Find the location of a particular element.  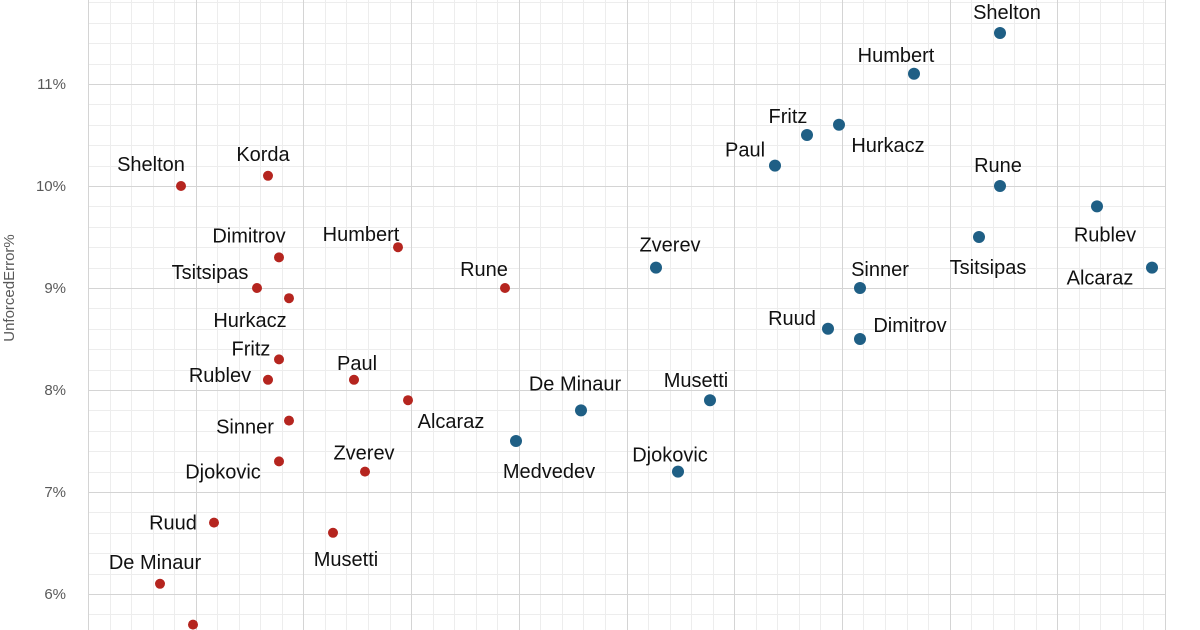

y-tick-label: 8% is located at coordinates (55, 390).